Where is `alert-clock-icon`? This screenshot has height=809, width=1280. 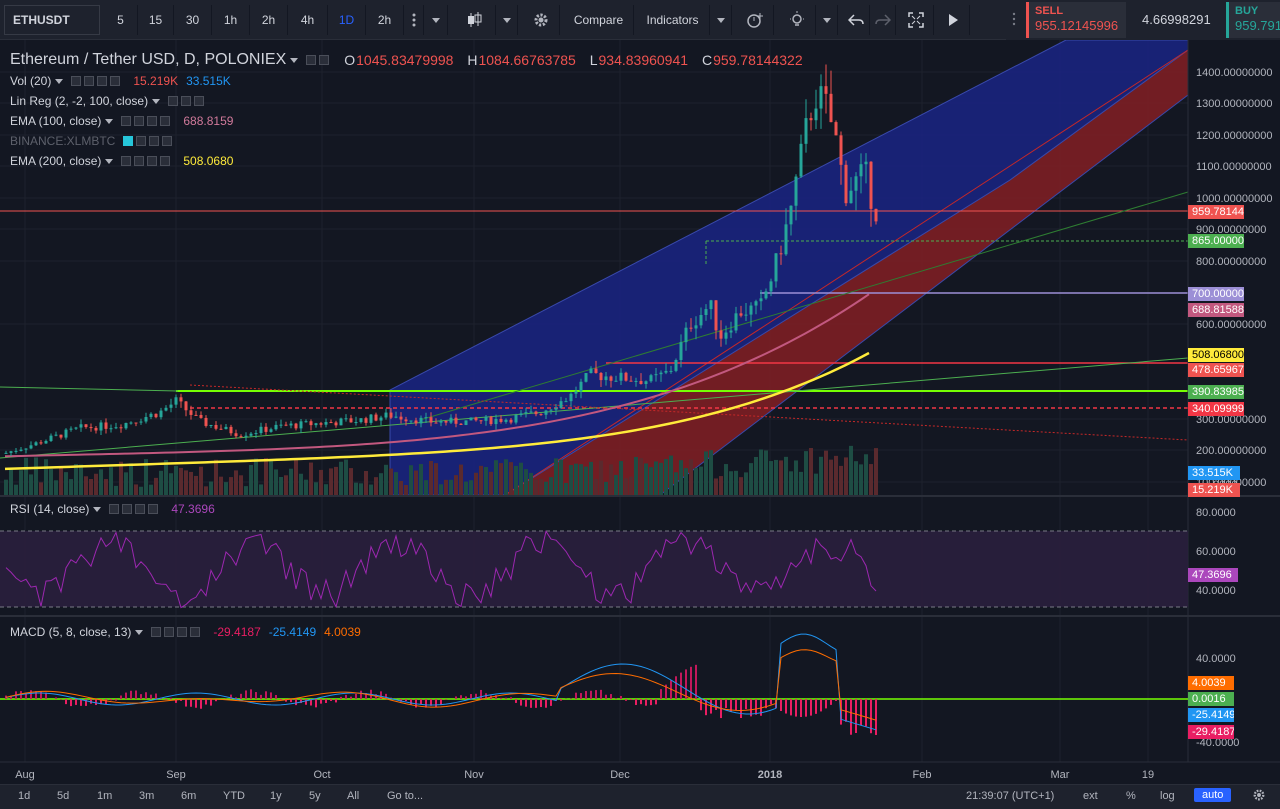
alert-clock-icon is located at coordinates (755, 20).